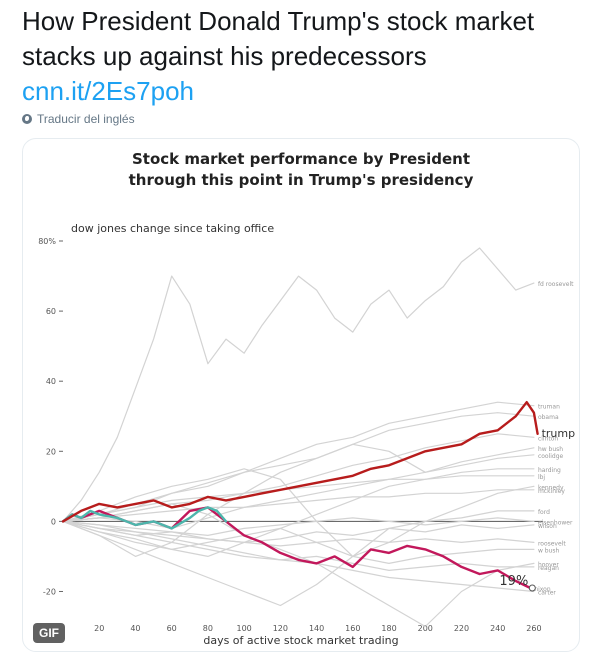 This screenshot has height=655, width=600. What do you see at coordinates (49, 633) in the screenshot?
I see `gif-badge: GIF` at bounding box center [49, 633].